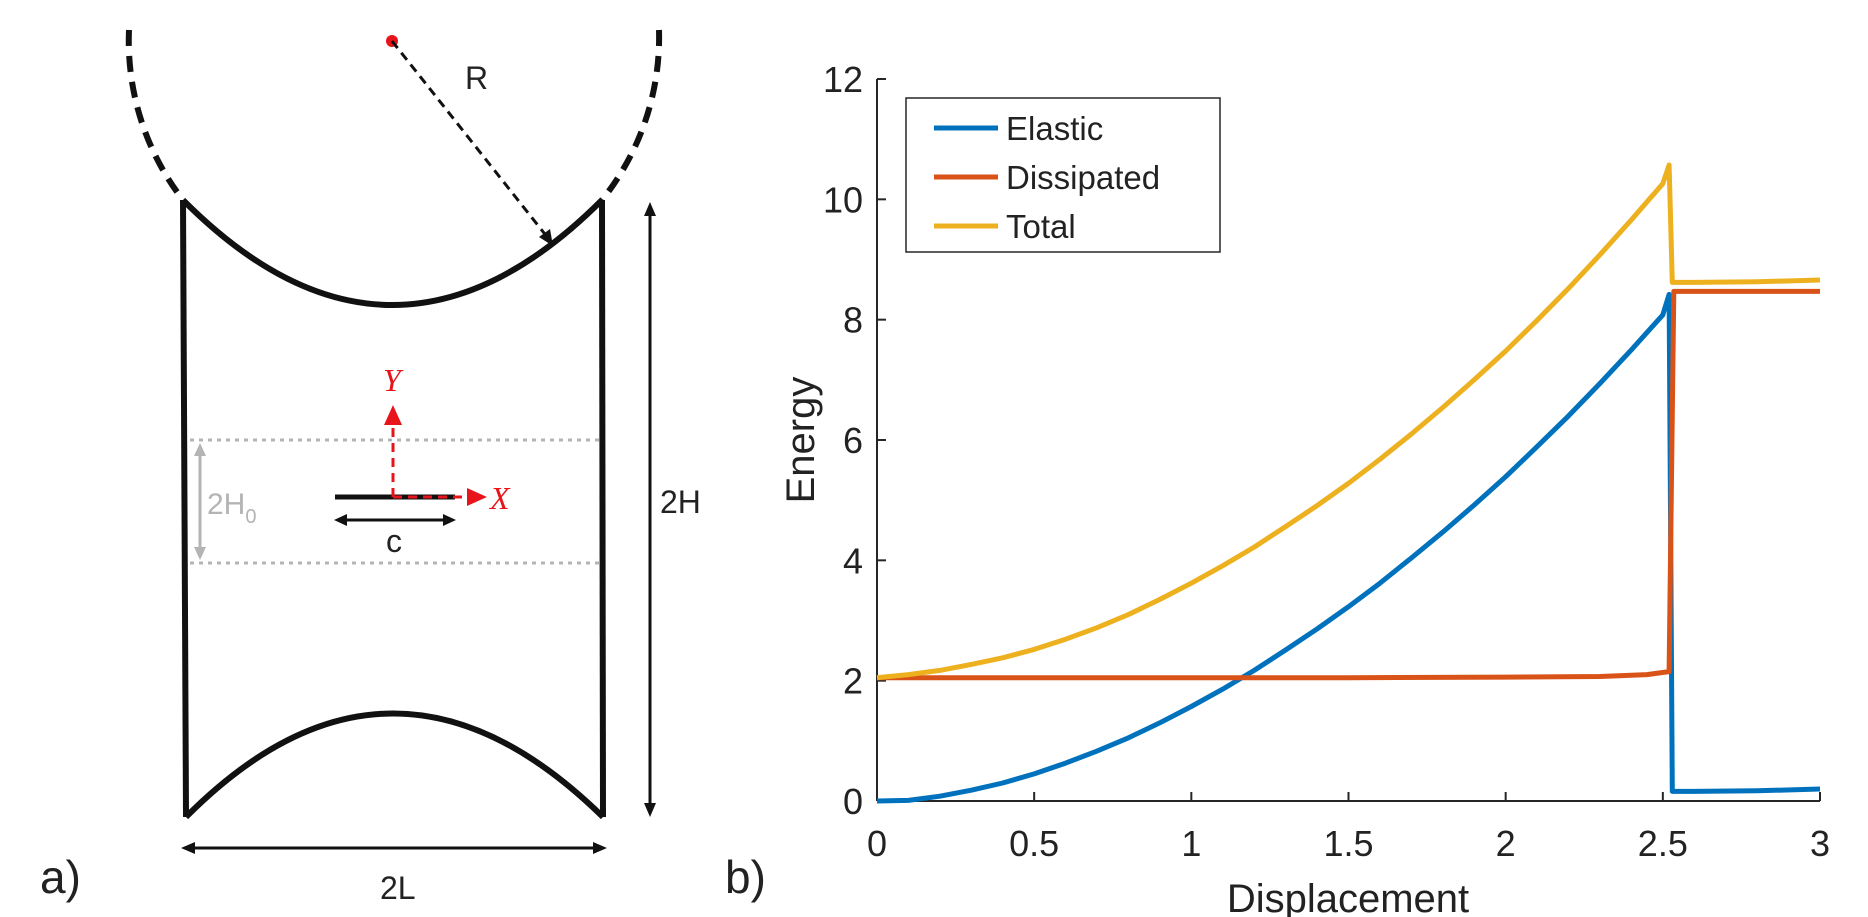 This screenshot has width=1868, height=917. What do you see at coordinates (340, 520) in the screenshot?
I see `crack-arrowhead-left` at bounding box center [340, 520].